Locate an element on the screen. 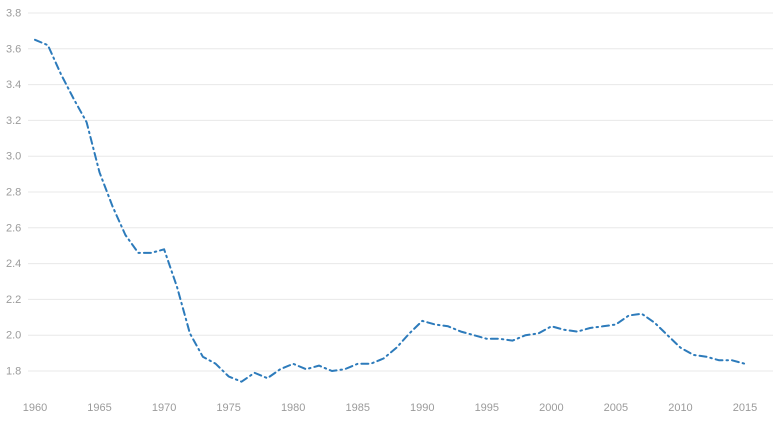 This screenshot has height=425, width=773. x-axis-tick-label: 2000 is located at coordinates (551, 408).